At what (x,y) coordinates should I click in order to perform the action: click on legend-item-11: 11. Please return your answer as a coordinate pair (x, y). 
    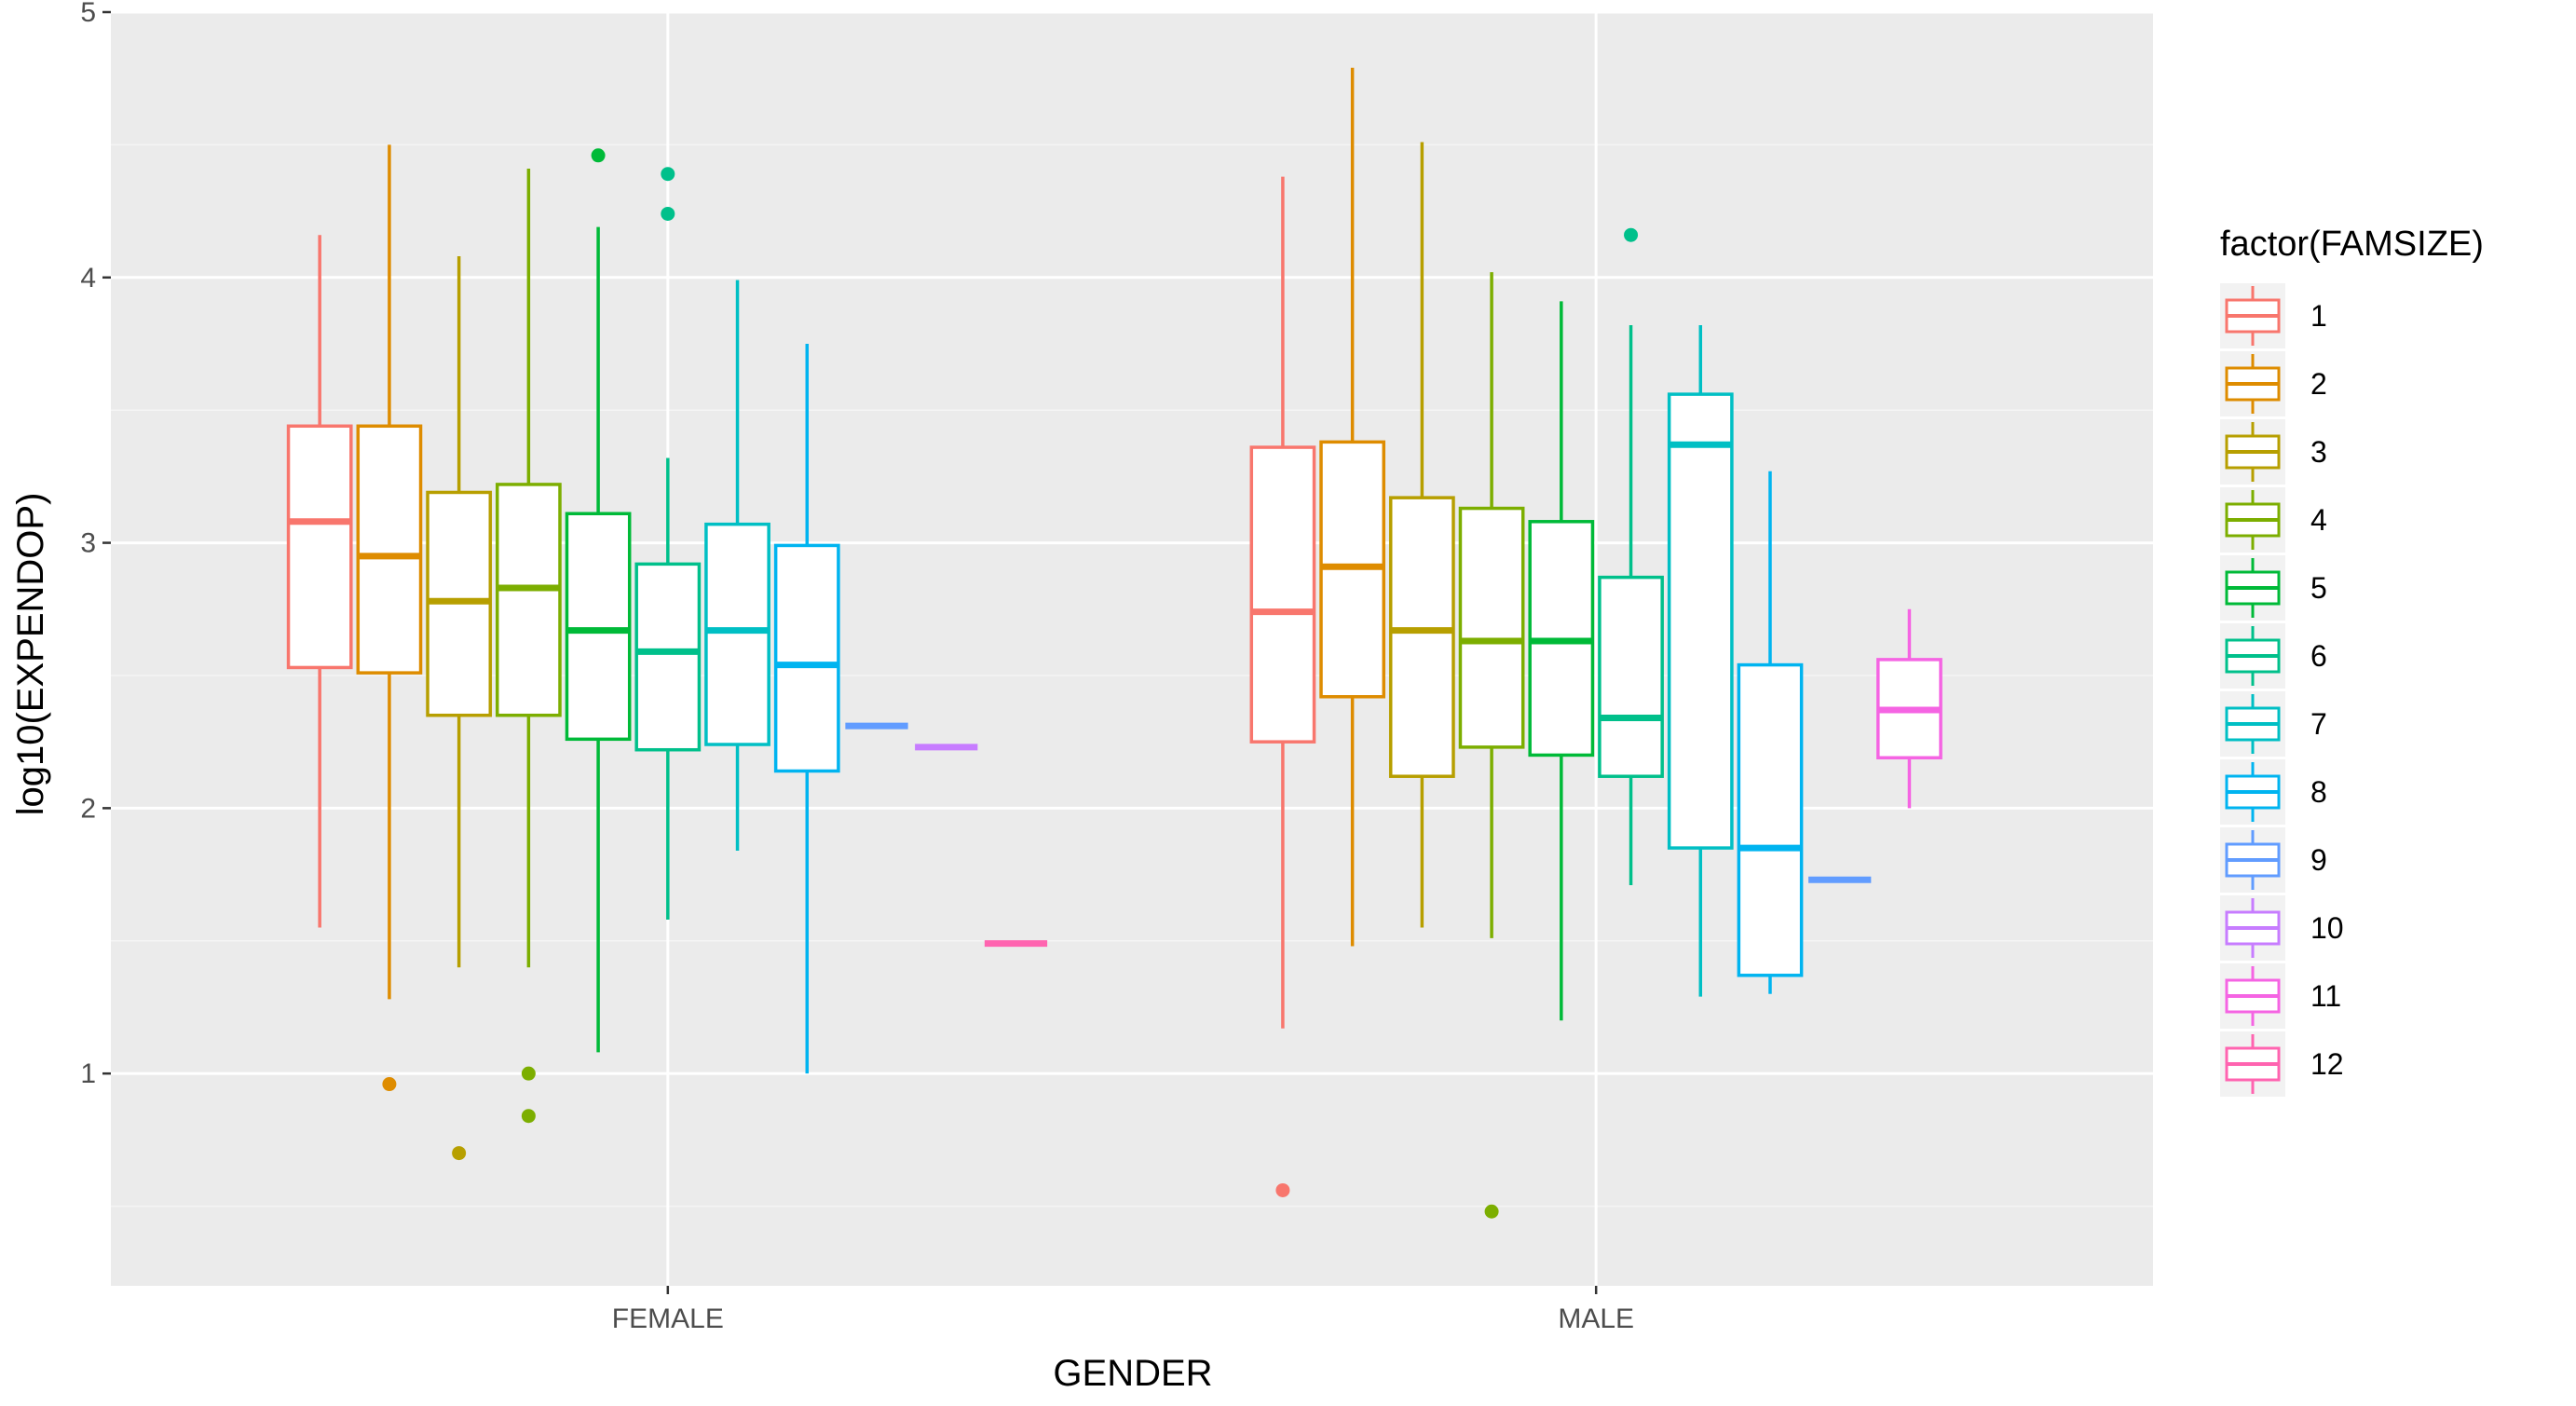
    Looking at the image, I should click on (2280, 996).